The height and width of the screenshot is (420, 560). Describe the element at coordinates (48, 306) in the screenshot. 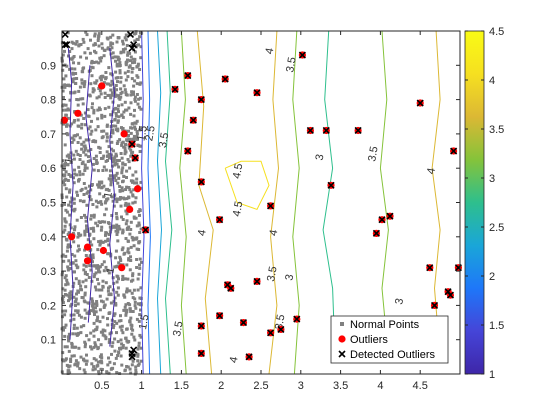

I see `y-tick-label: 0.2` at that location.